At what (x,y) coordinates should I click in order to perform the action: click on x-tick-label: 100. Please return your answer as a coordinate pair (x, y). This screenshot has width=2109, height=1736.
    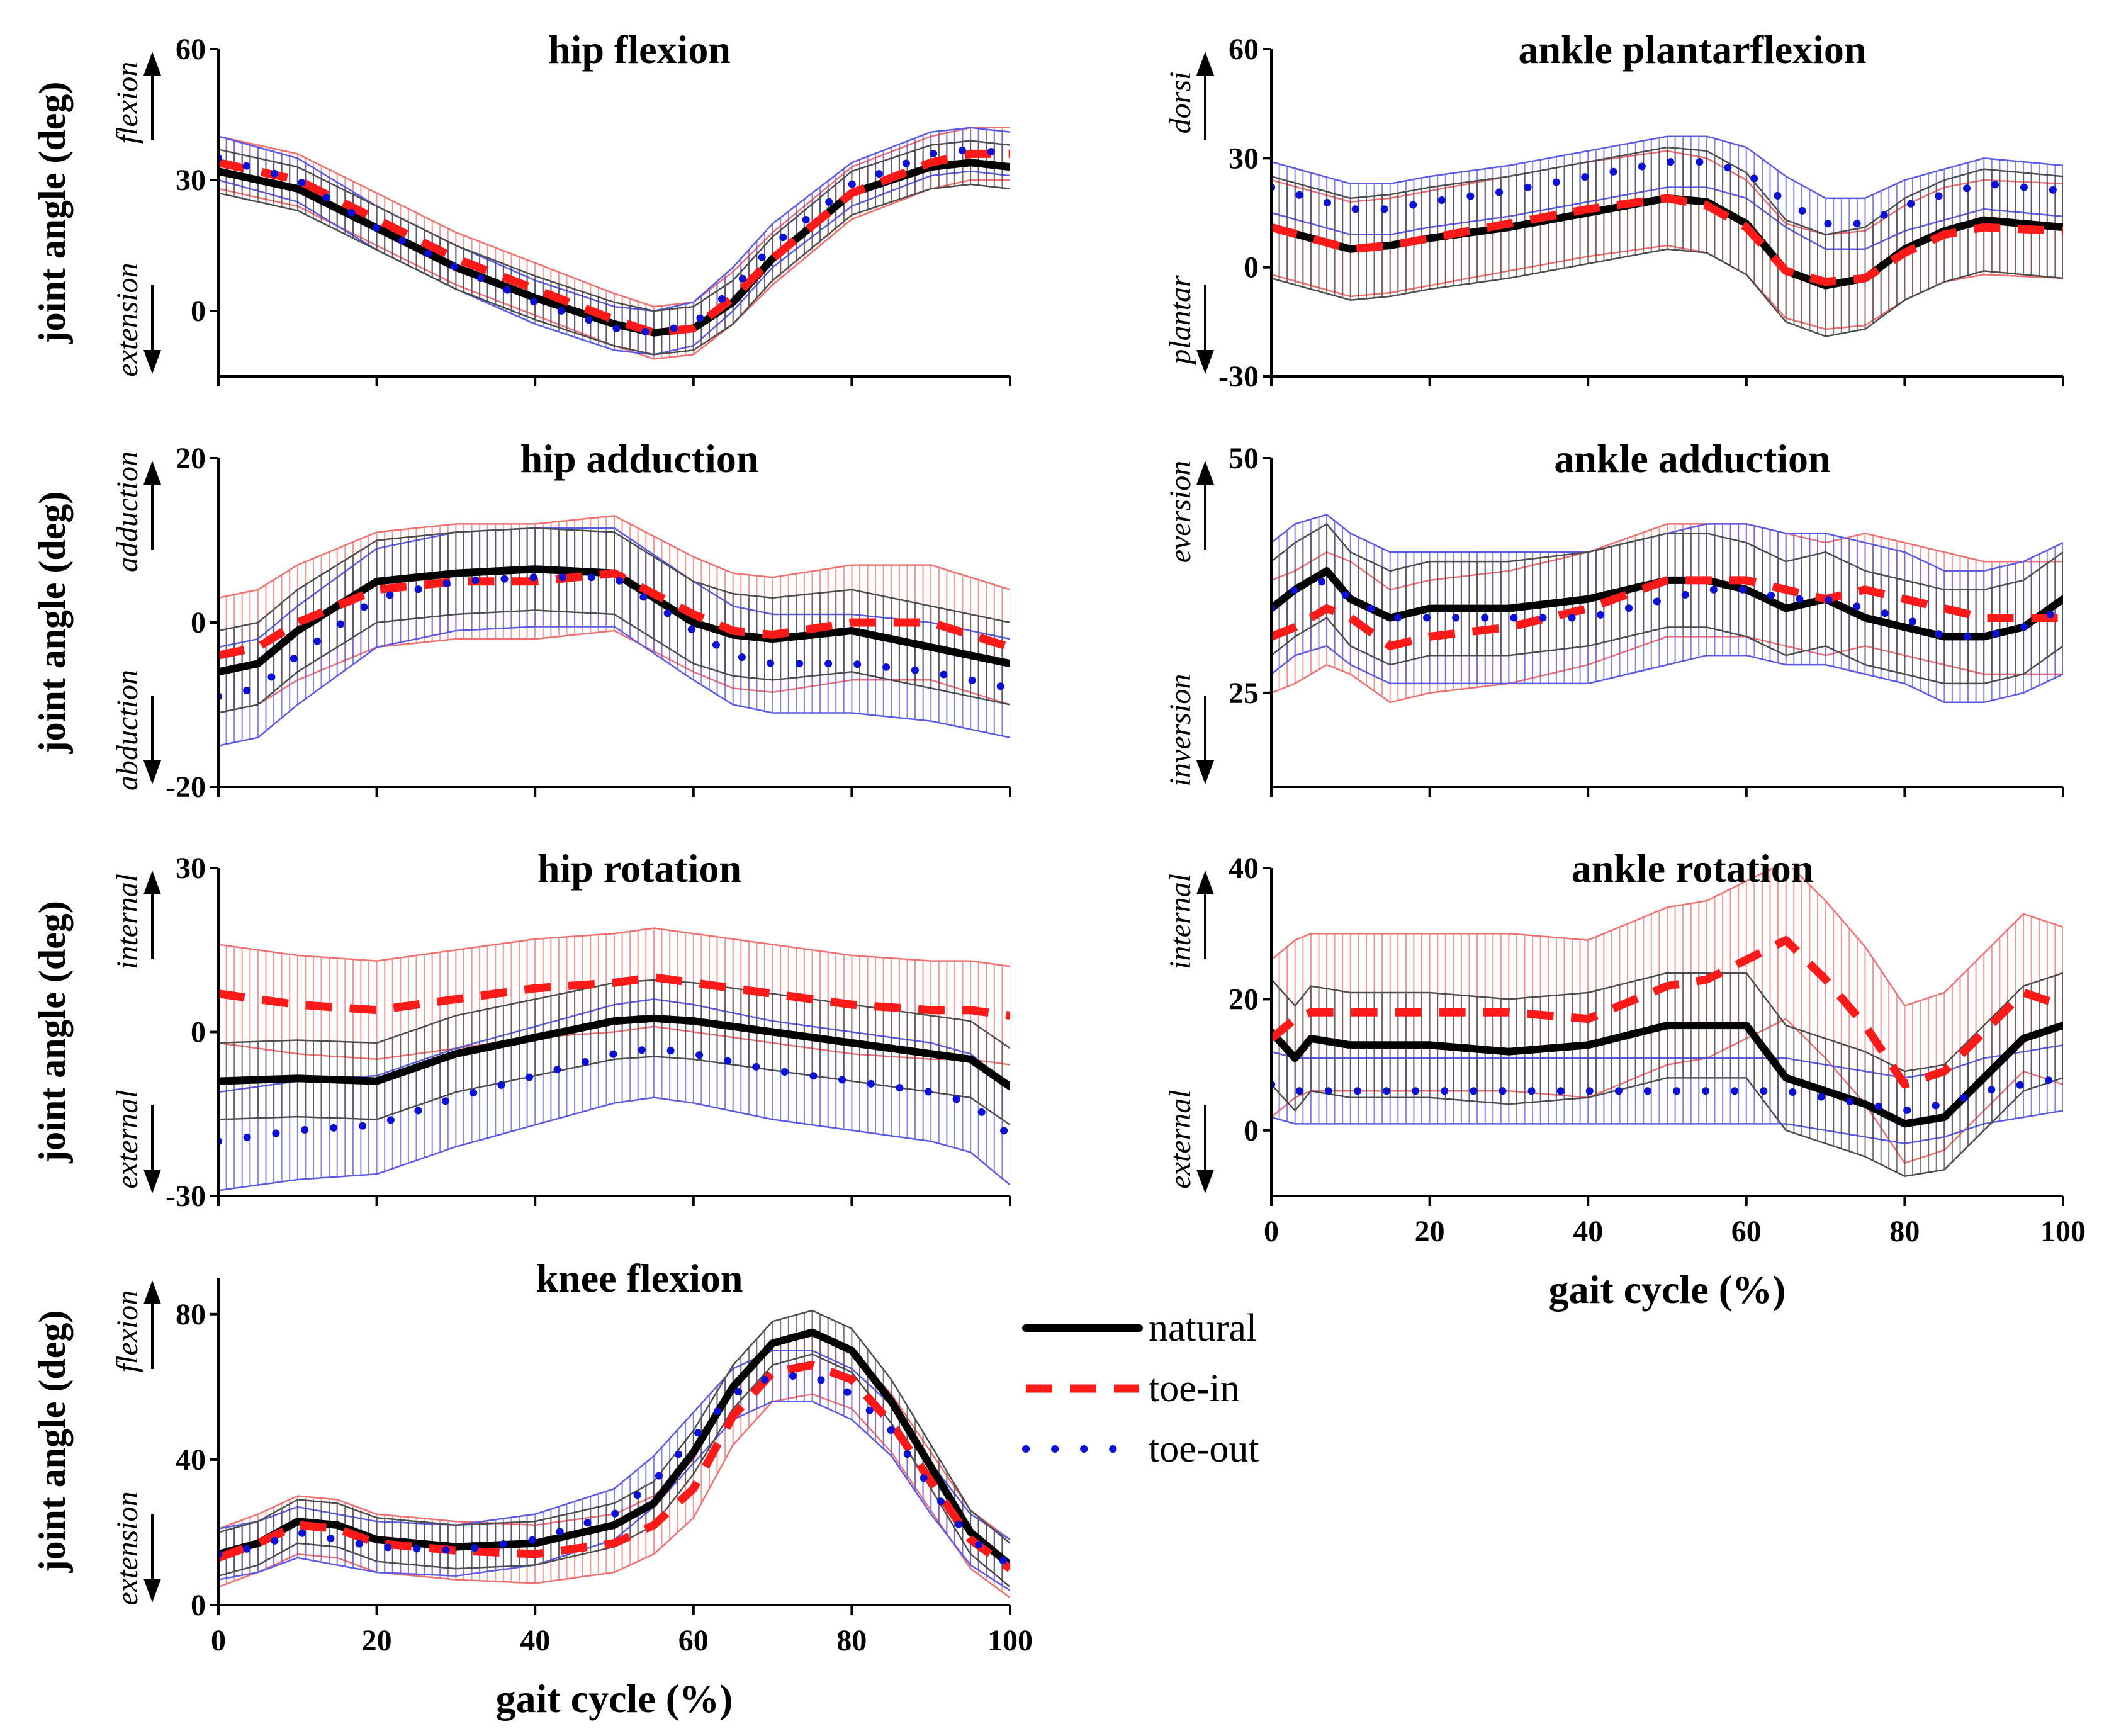
    Looking at the image, I should click on (1010, 1640).